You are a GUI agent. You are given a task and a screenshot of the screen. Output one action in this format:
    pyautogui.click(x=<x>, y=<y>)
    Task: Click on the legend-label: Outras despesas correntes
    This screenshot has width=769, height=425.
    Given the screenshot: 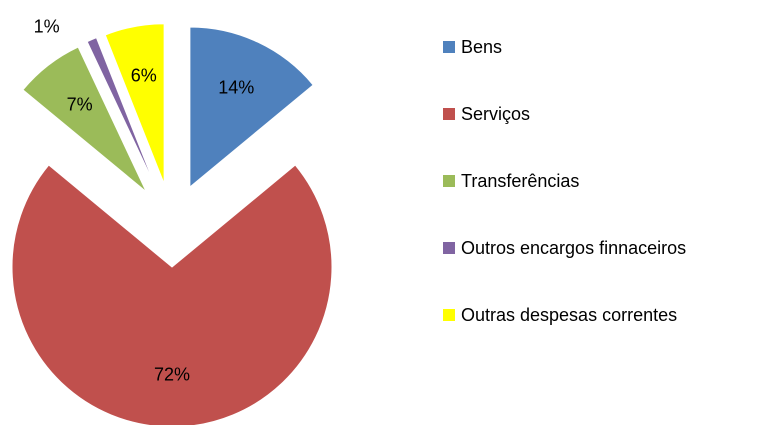 What is the action you would take?
    pyautogui.click(x=569, y=315)
    